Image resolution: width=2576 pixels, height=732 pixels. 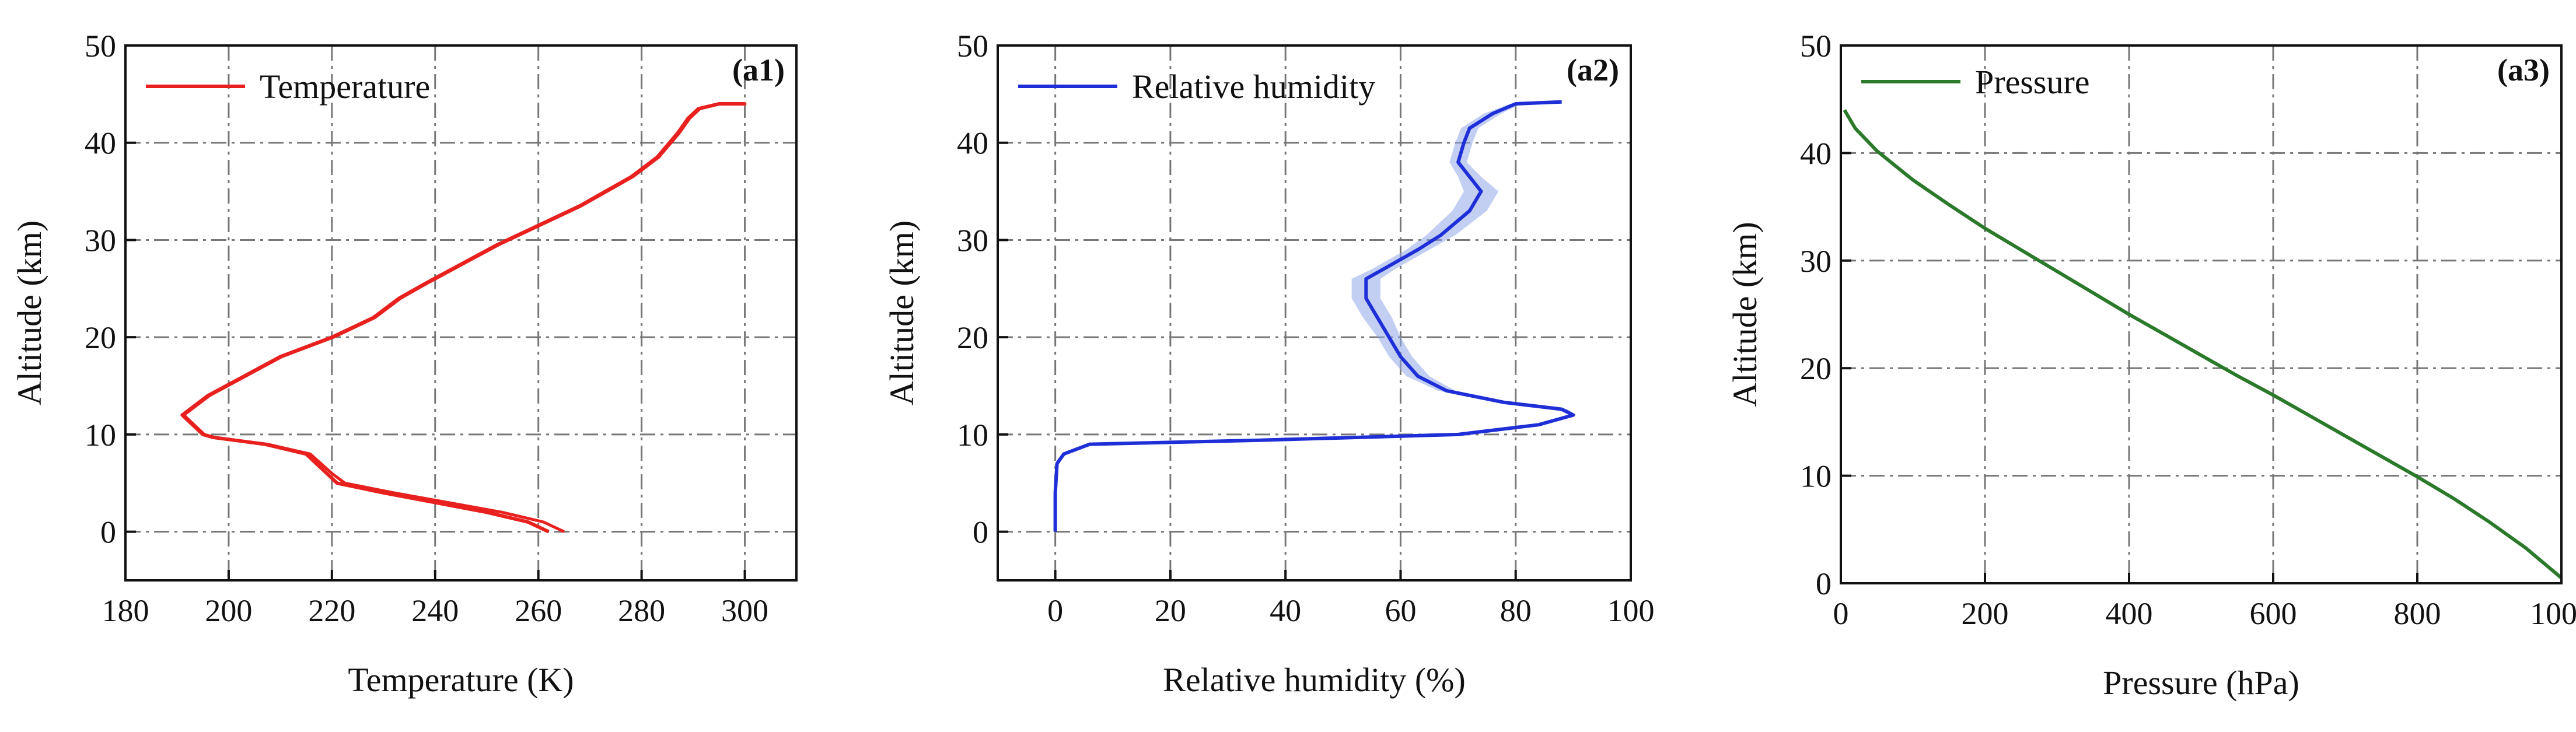 What do you see at coordinates (100, 435) in the screenshot?
I see `y-tick-label-a1-1: 10` at bounding box center [100, 435].